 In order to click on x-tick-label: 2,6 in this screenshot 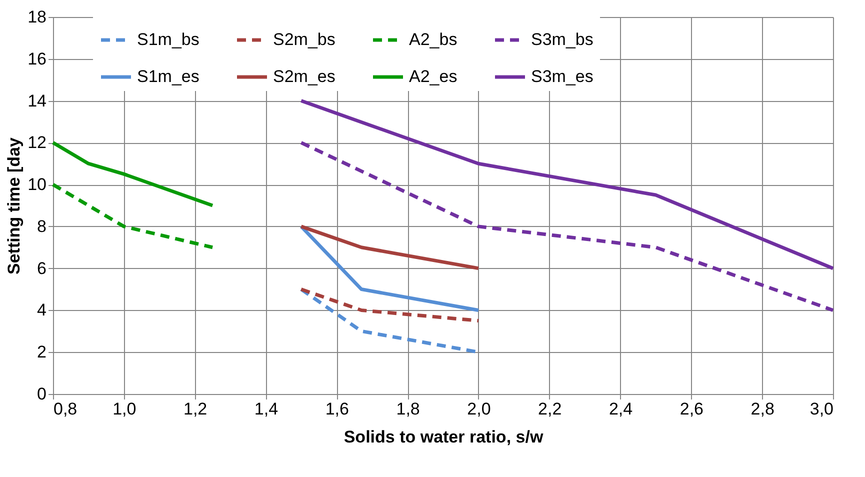, I will do `click(692, 409)`.